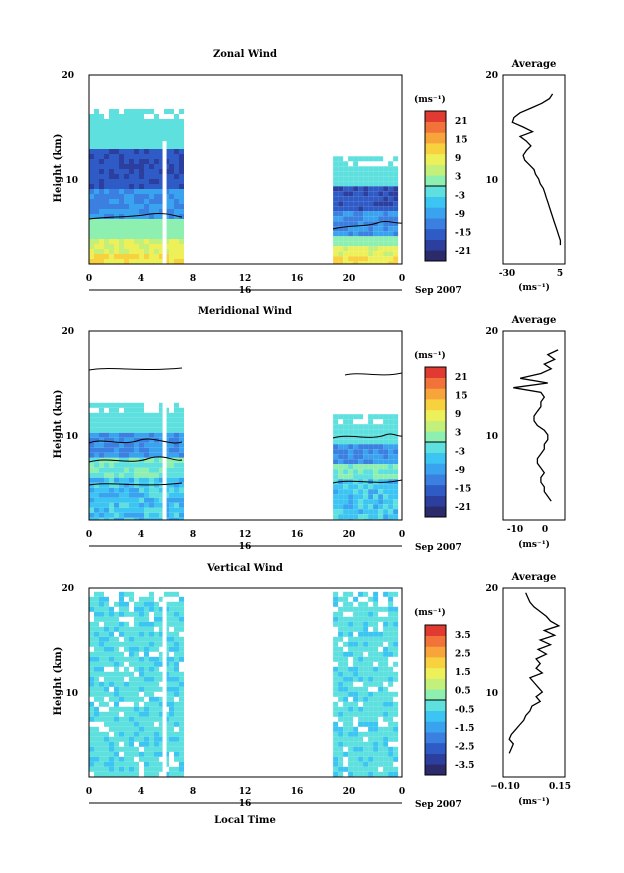  What do you see at coordinates (435, 383) in the screenshot?
I see `colorbar-swatch` at bounding box center [435, 383].